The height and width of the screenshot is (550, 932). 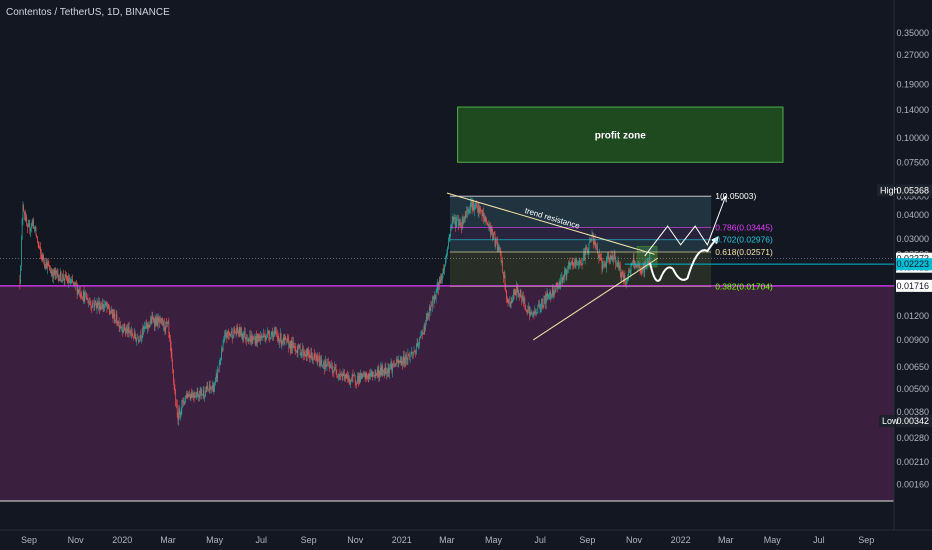 I want to click on low-tag-bg, so click(x=887, y=421).